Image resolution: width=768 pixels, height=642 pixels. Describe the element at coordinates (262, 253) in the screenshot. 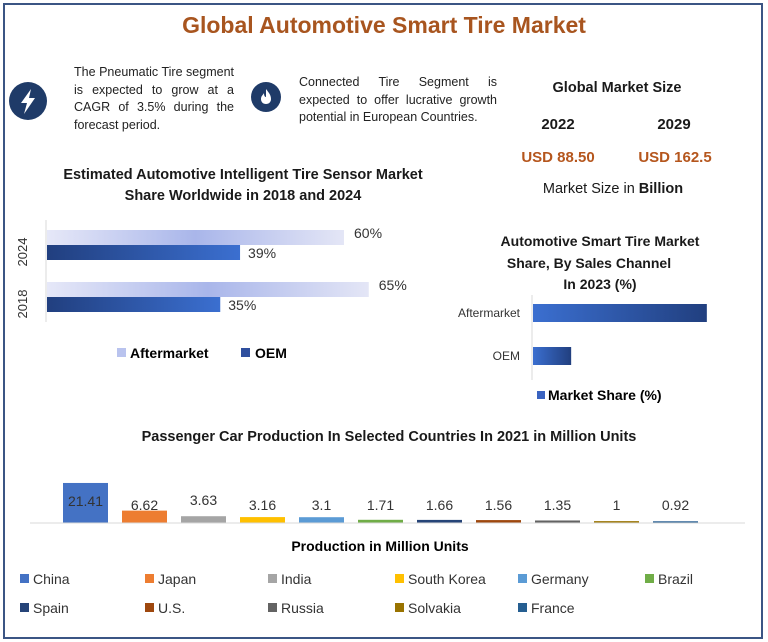

I see `data-label: 39%` at that location.